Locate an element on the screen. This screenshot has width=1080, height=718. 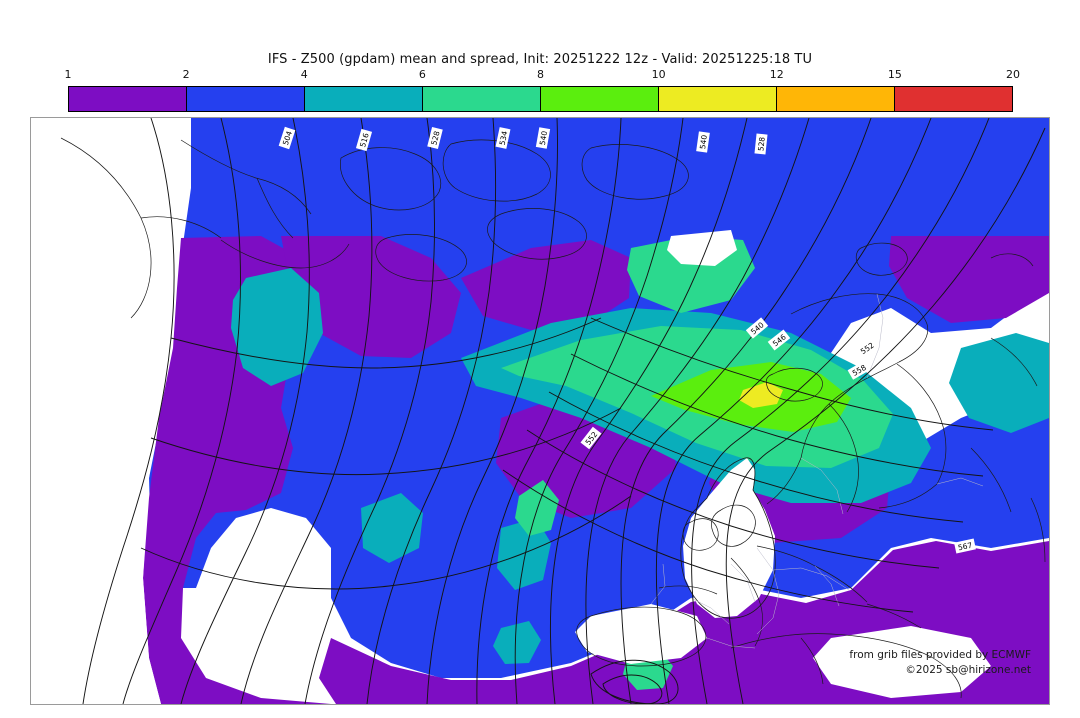
fill-band-yellow is located at coordinates (761, 395).